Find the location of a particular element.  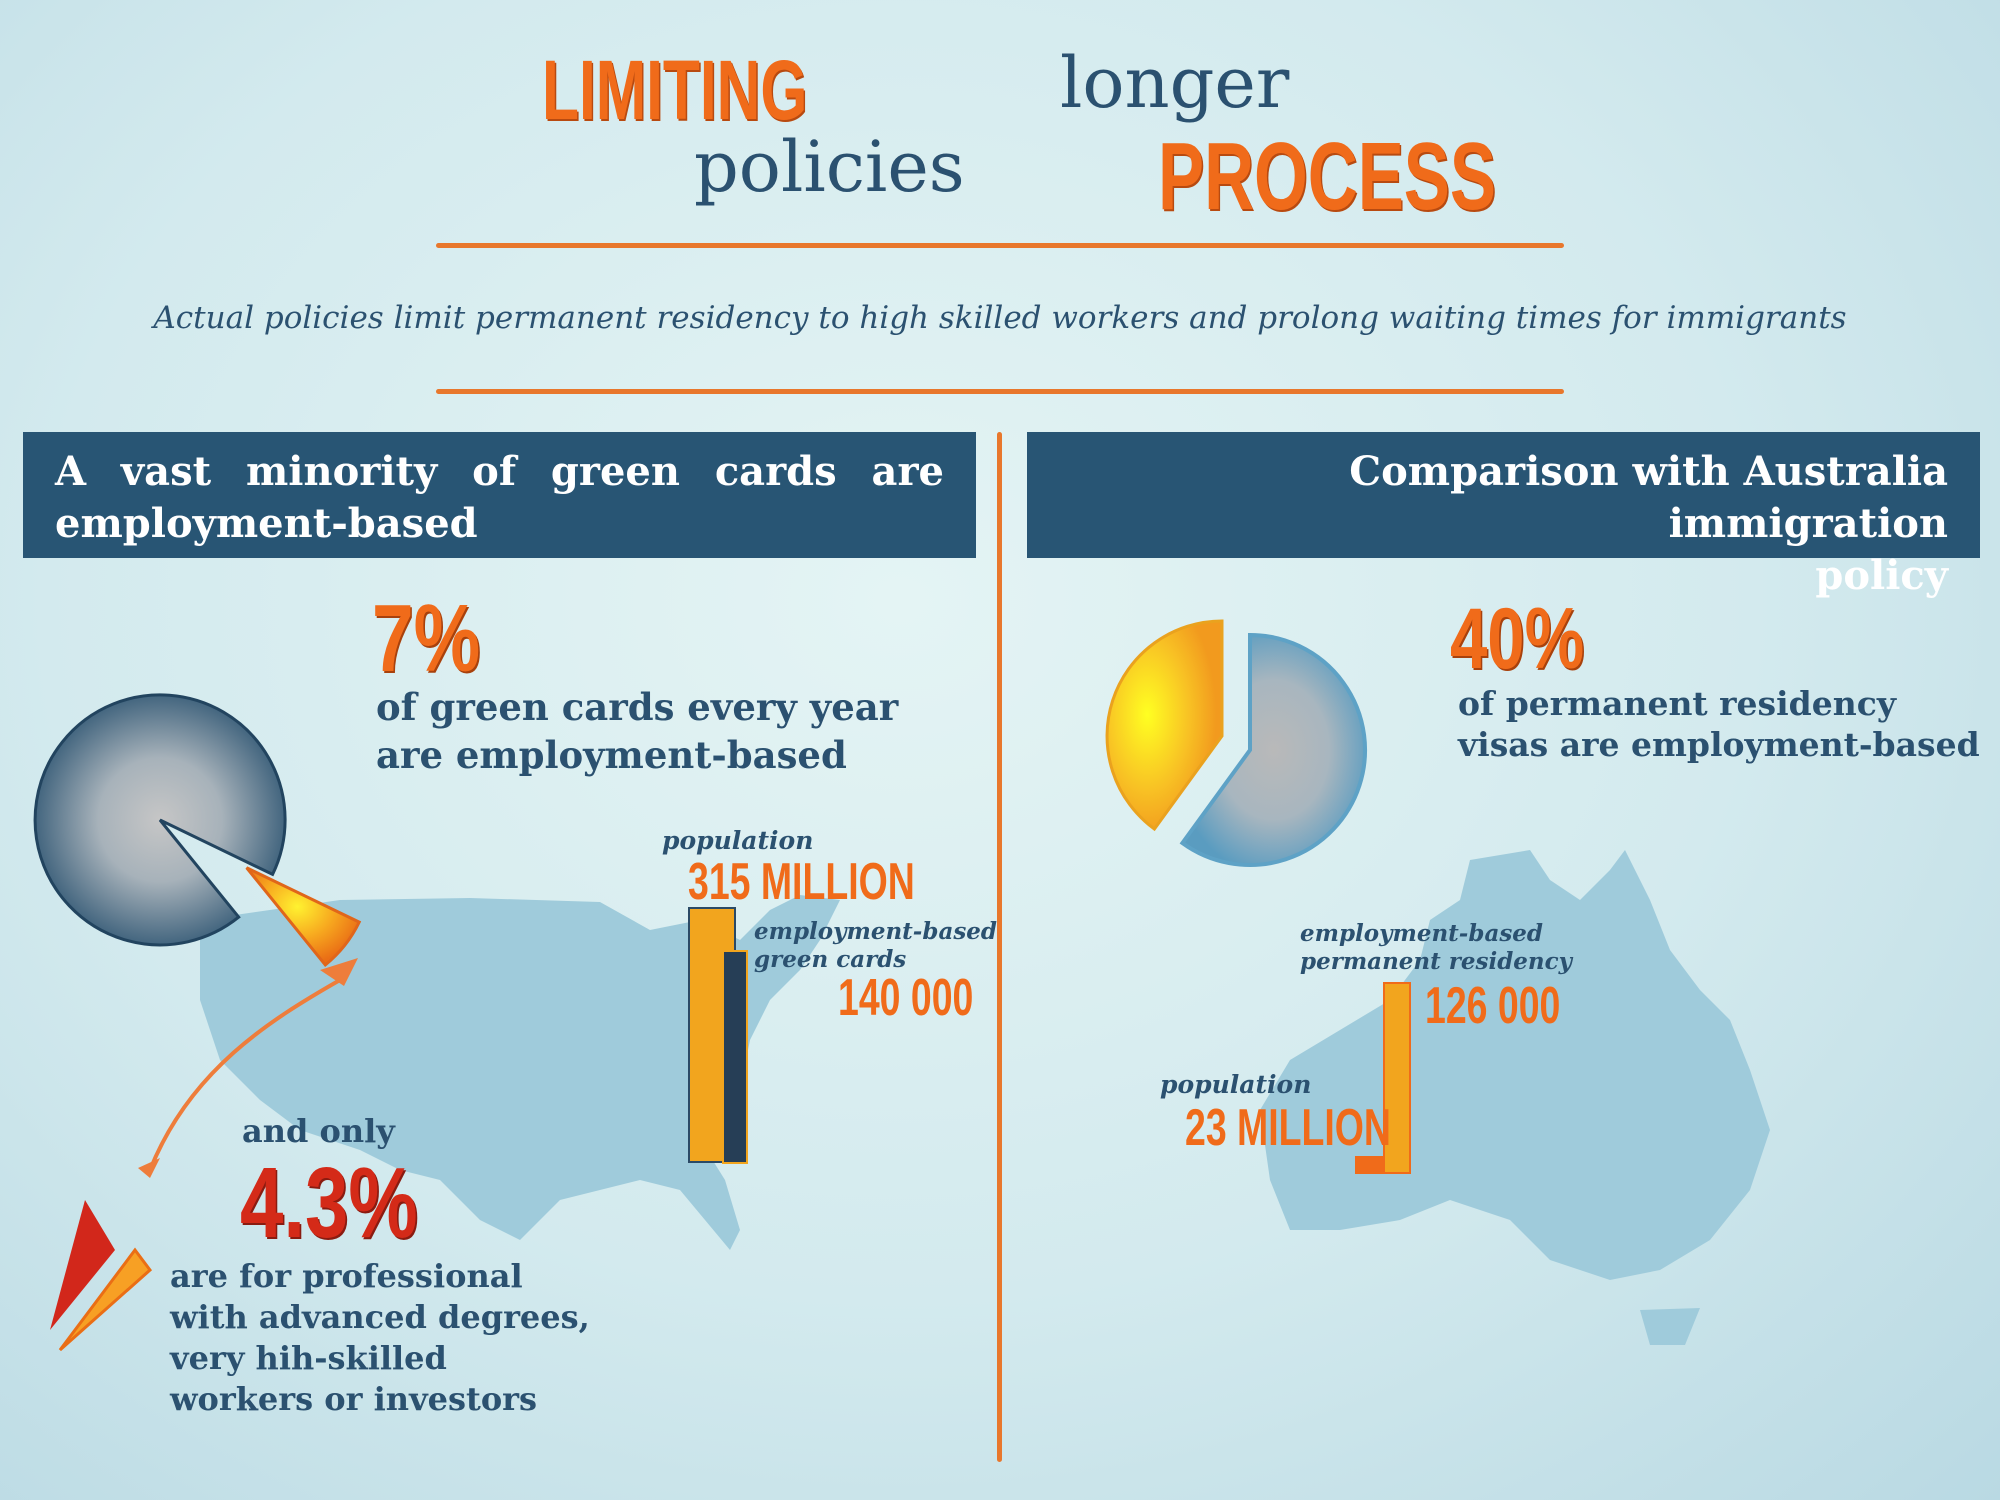

shard-red is located at coordinates (82, 1265).